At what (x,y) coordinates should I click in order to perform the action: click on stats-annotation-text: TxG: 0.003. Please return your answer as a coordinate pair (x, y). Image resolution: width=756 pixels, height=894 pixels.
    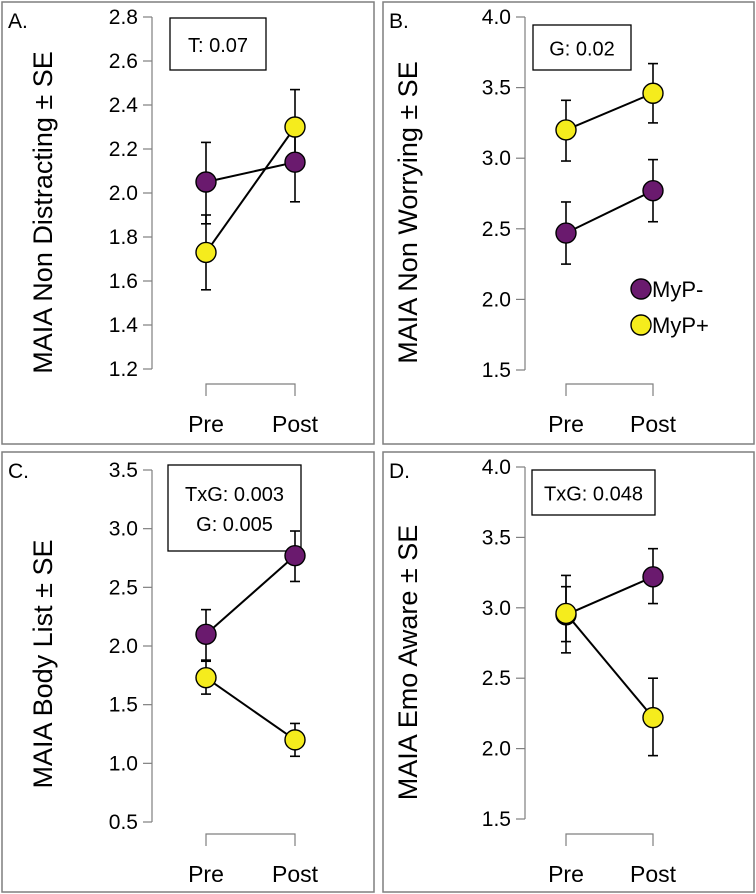
    Looking at the image, I should click on (234, 495).